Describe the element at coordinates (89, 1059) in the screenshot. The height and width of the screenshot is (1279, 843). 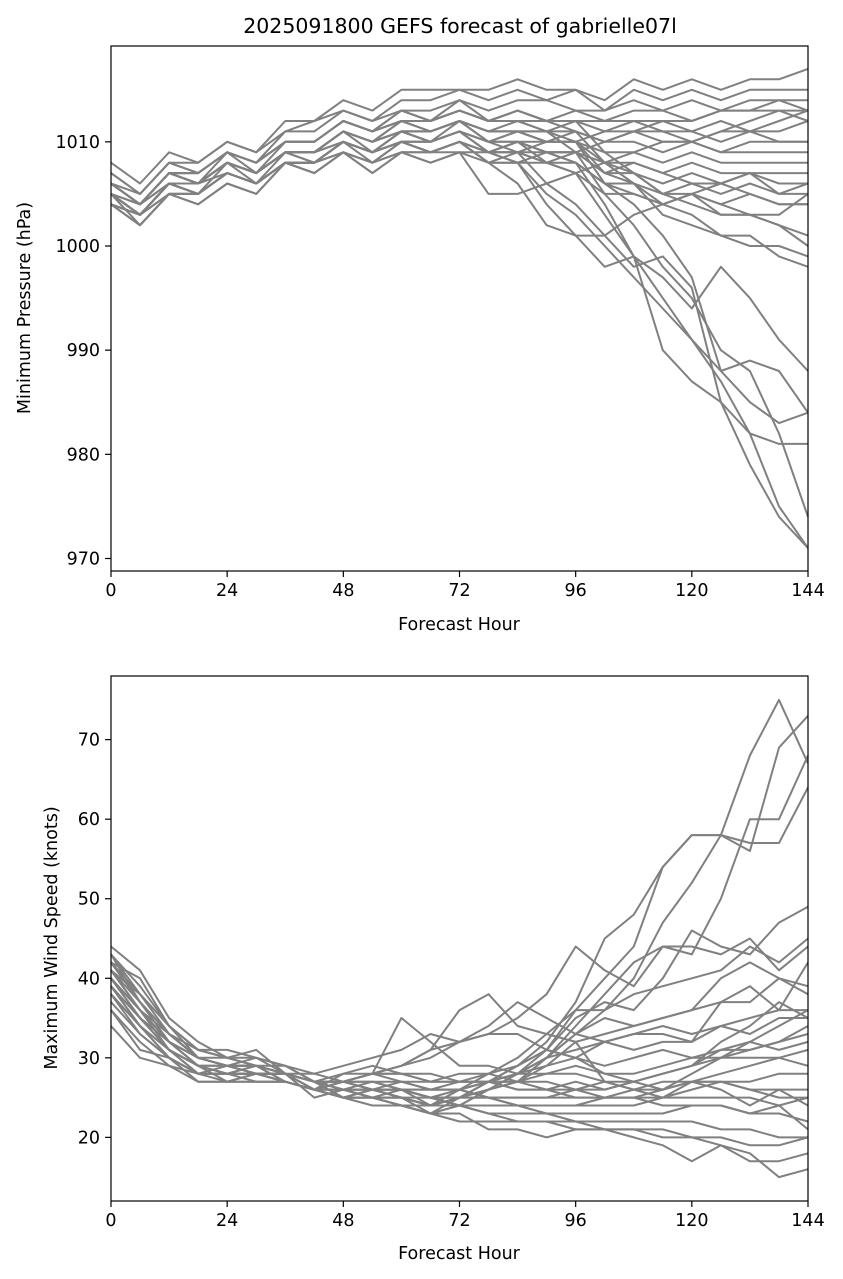
I see `wind-y-tick-label: 30` at that location.